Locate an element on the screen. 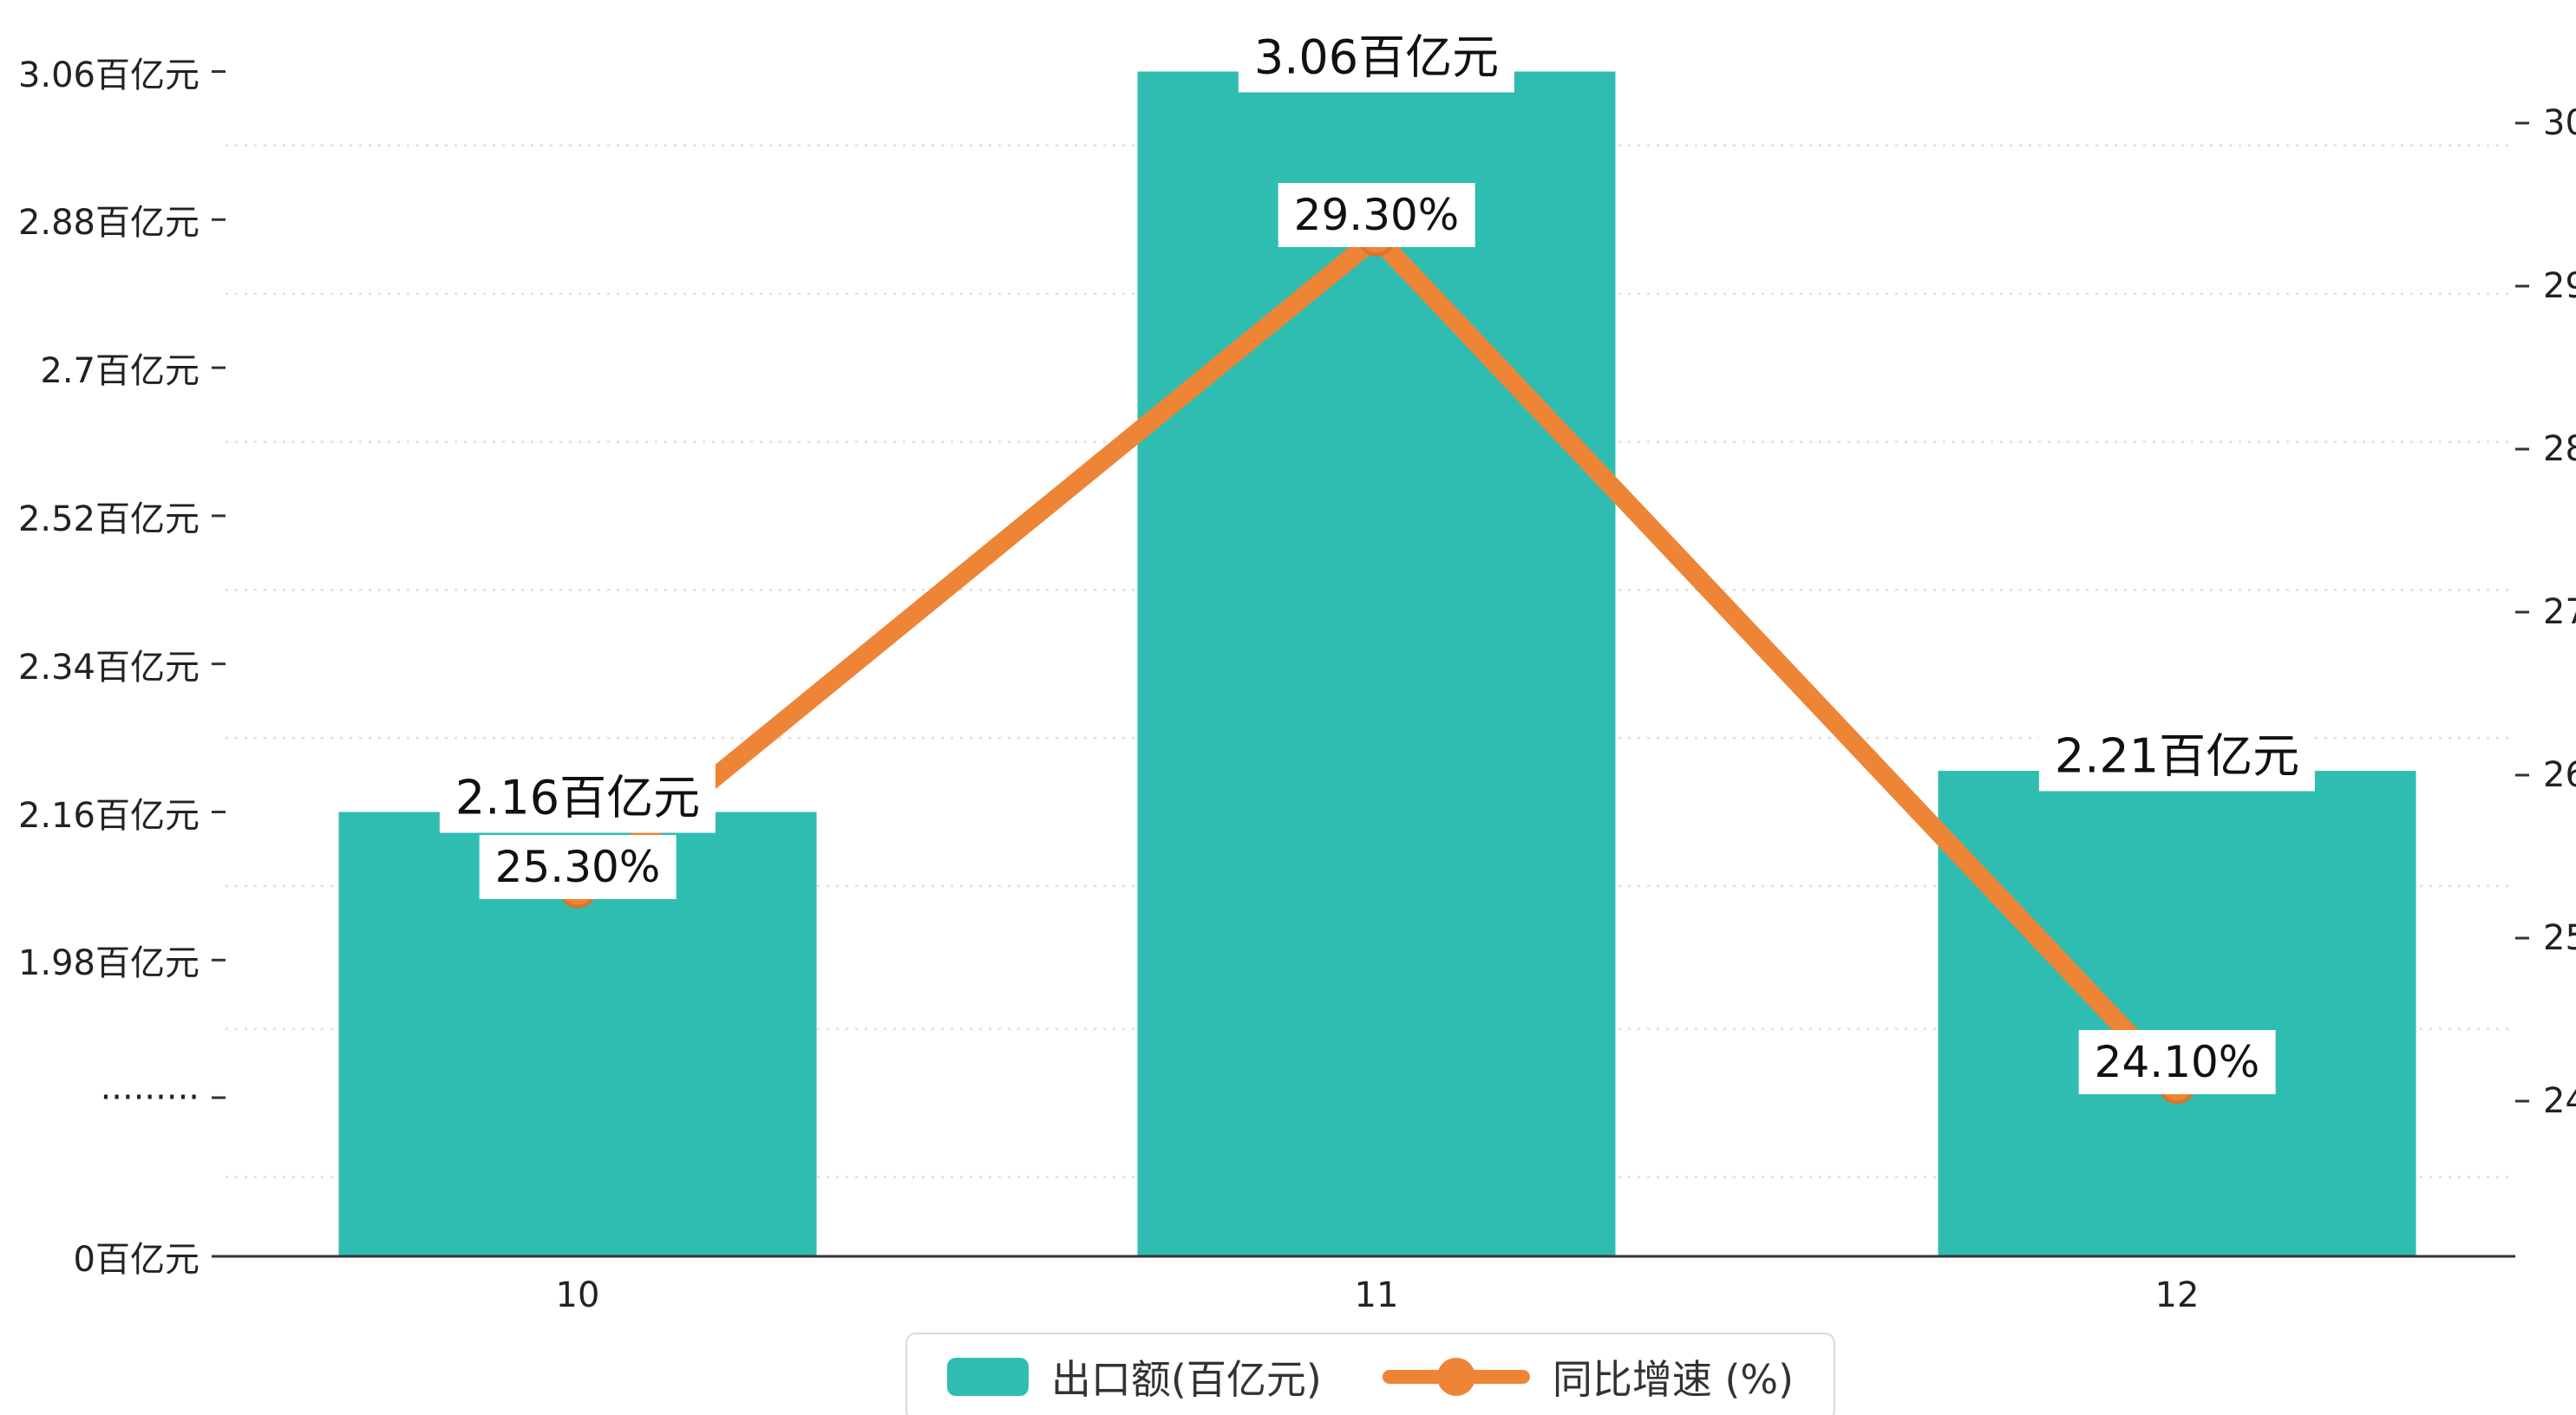  legend: 出口额(百亿元) 同比增速 (%) is located at coordinates (1370, 1374).